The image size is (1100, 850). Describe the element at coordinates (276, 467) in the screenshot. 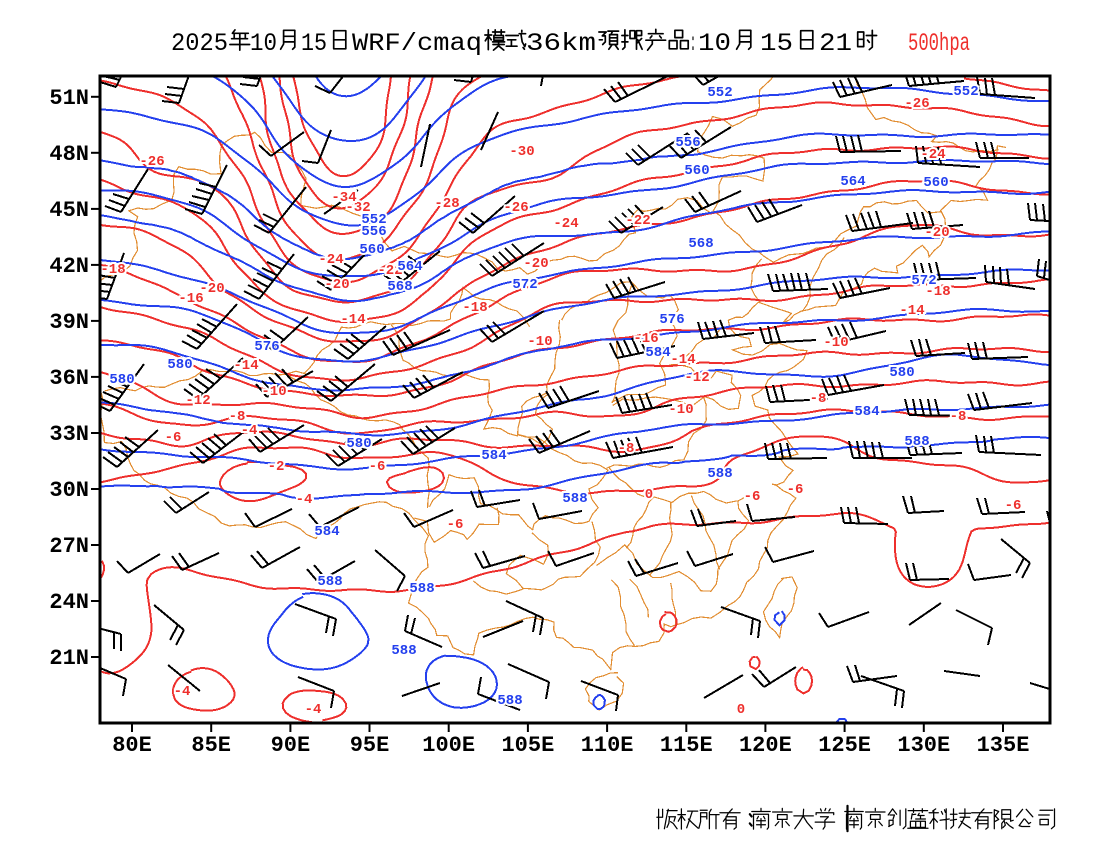

I see `svg-text: -2` at that location.